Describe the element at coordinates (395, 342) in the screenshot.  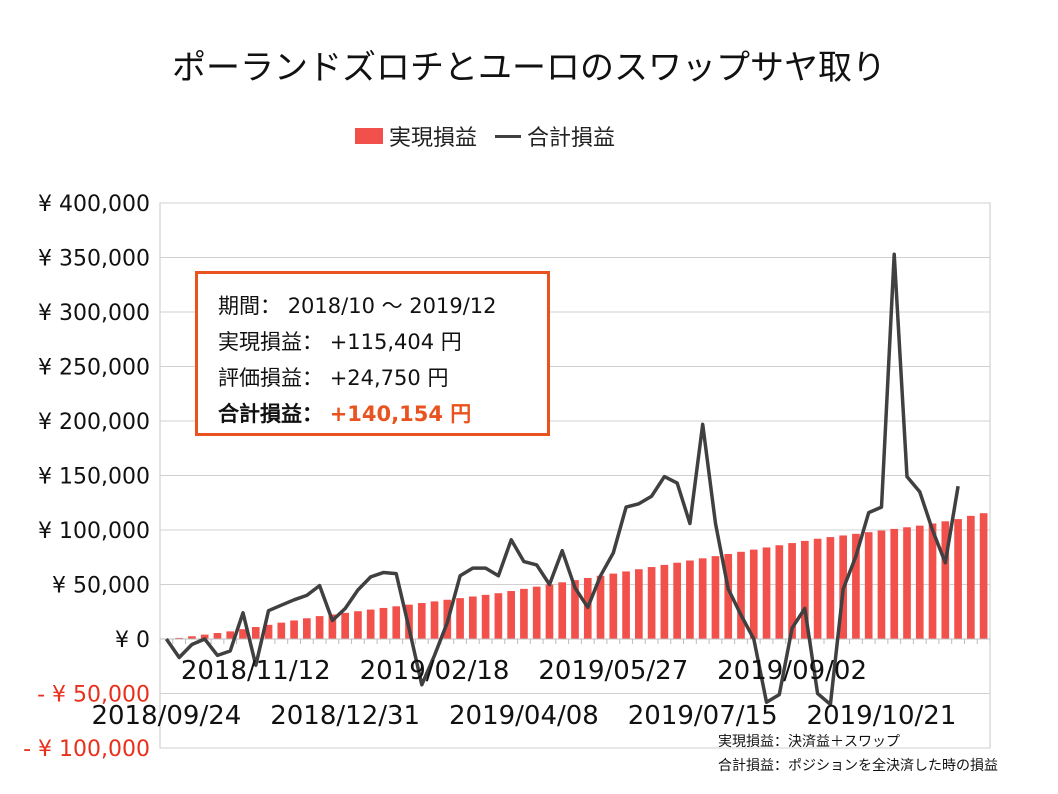
I see `realized-value: +115,404 円` at that location.